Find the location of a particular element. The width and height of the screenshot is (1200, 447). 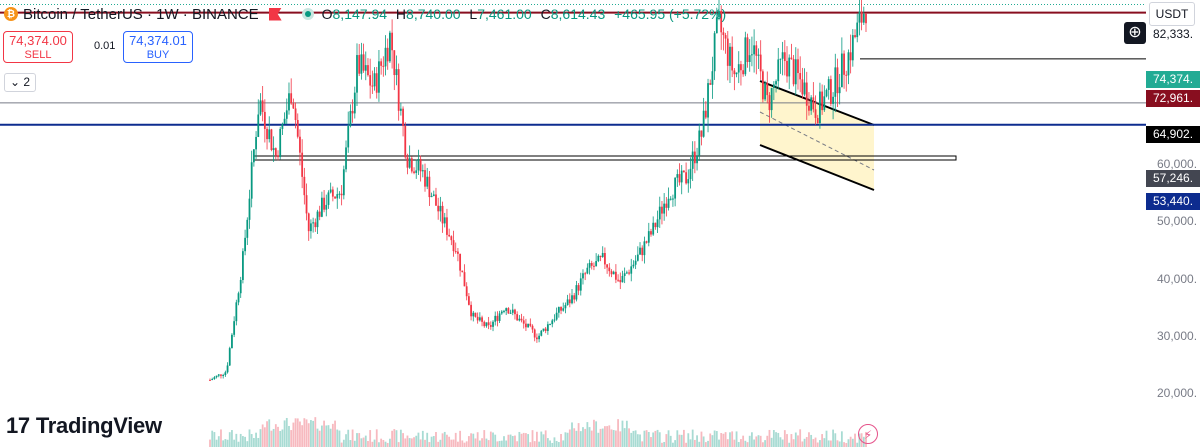

sell-button: 74,374.00 SELL is located at coordinates (38, 47).